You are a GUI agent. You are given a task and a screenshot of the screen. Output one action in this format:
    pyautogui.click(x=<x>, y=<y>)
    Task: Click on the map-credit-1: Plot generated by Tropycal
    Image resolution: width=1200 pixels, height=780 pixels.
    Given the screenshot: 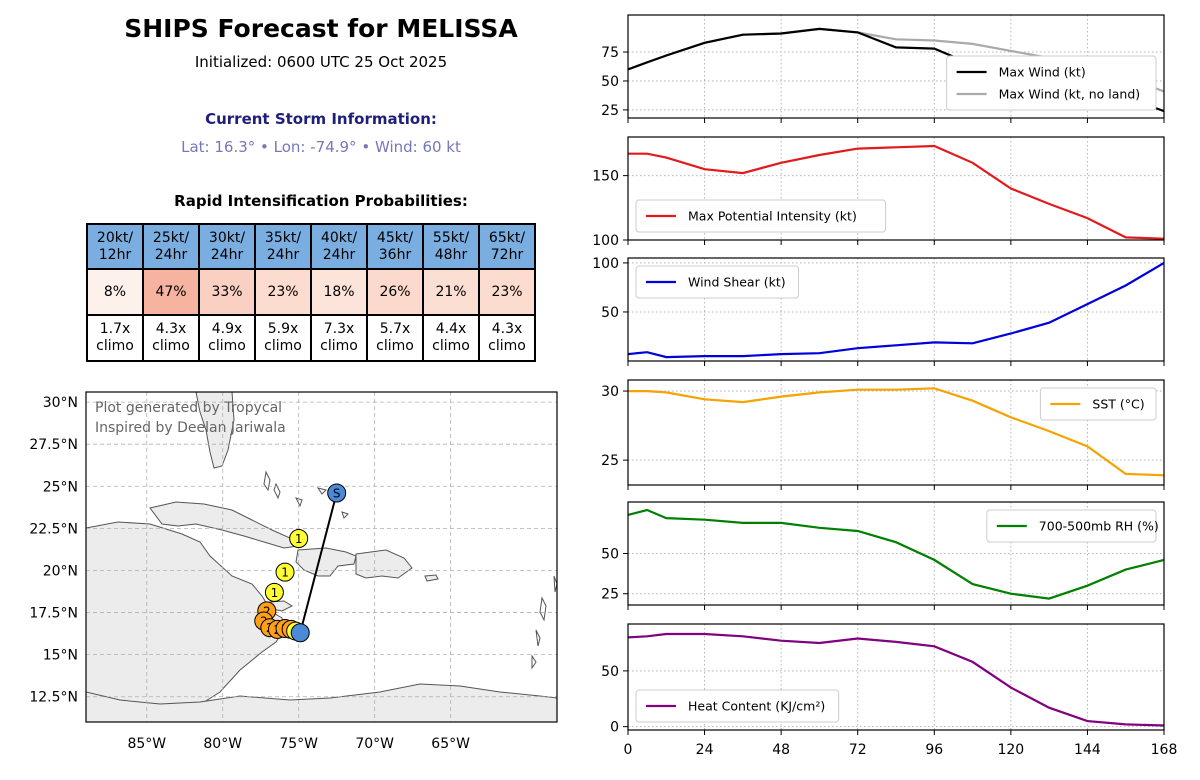 What is the action you would take?
    pyautogui.click(x=188, y=408)
    